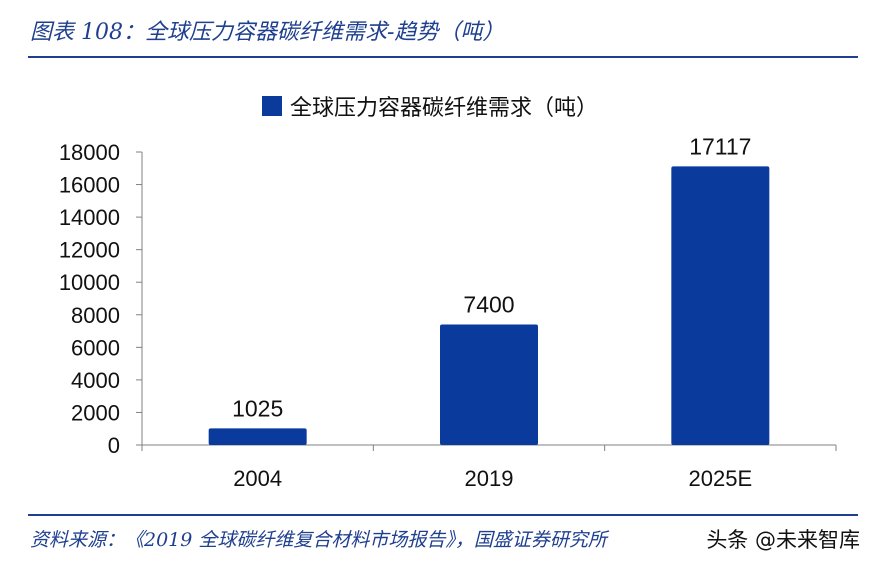 This screenshot has height=566, width=874. I want to click on data-label: 7400, so click(488, 305).